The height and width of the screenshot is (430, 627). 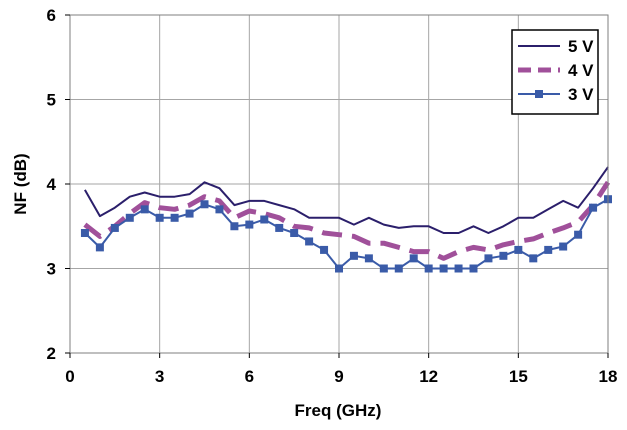 I want to click on x-axis-label: Freq (GHz), so click(x=338, y=410).